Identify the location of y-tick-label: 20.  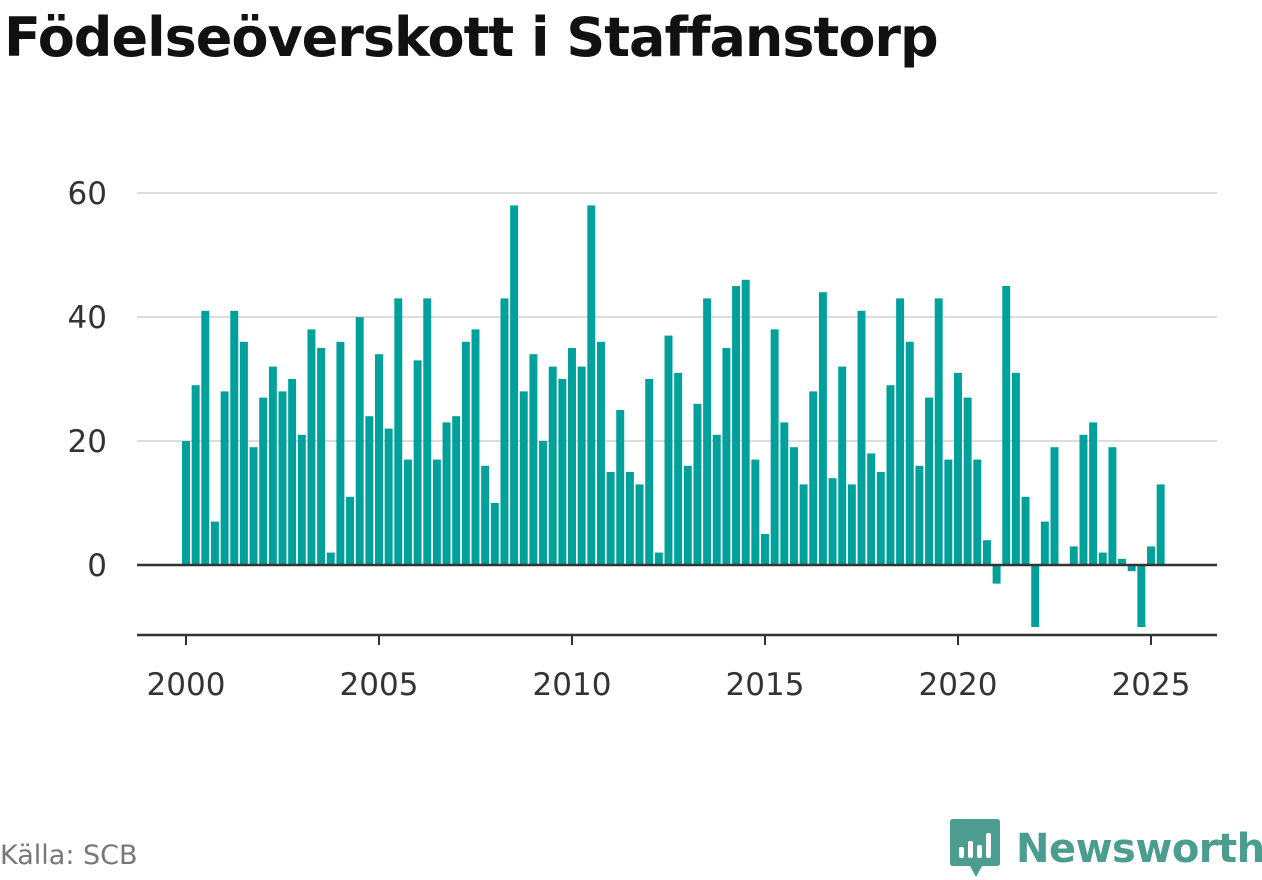
(87, 442).